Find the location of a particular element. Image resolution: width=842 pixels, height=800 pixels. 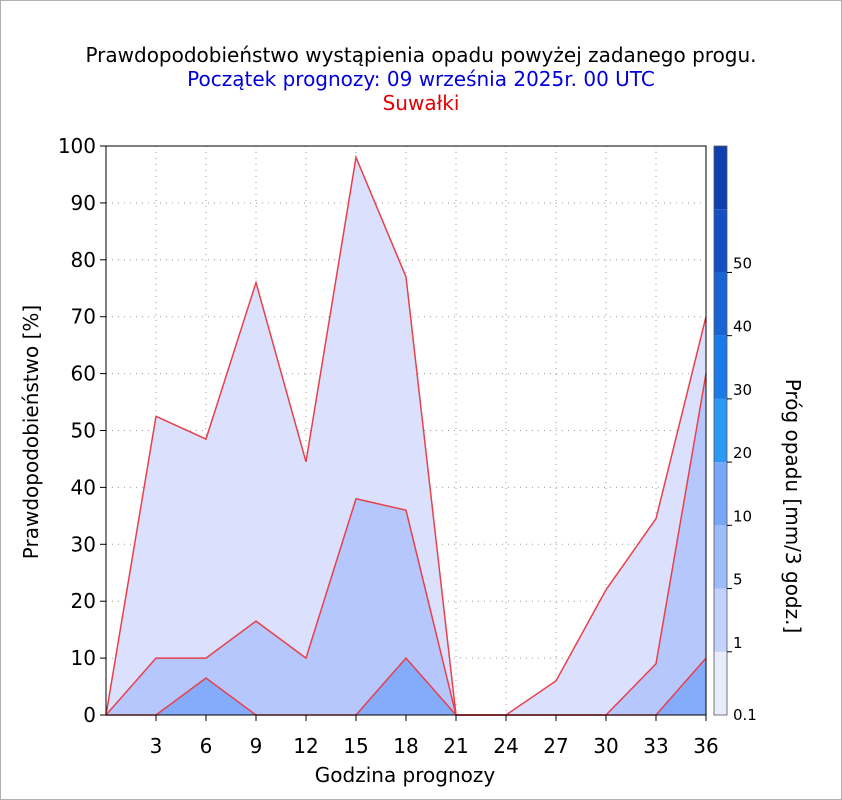

y-tick-label: 10 is located at coordinates (83, 658).